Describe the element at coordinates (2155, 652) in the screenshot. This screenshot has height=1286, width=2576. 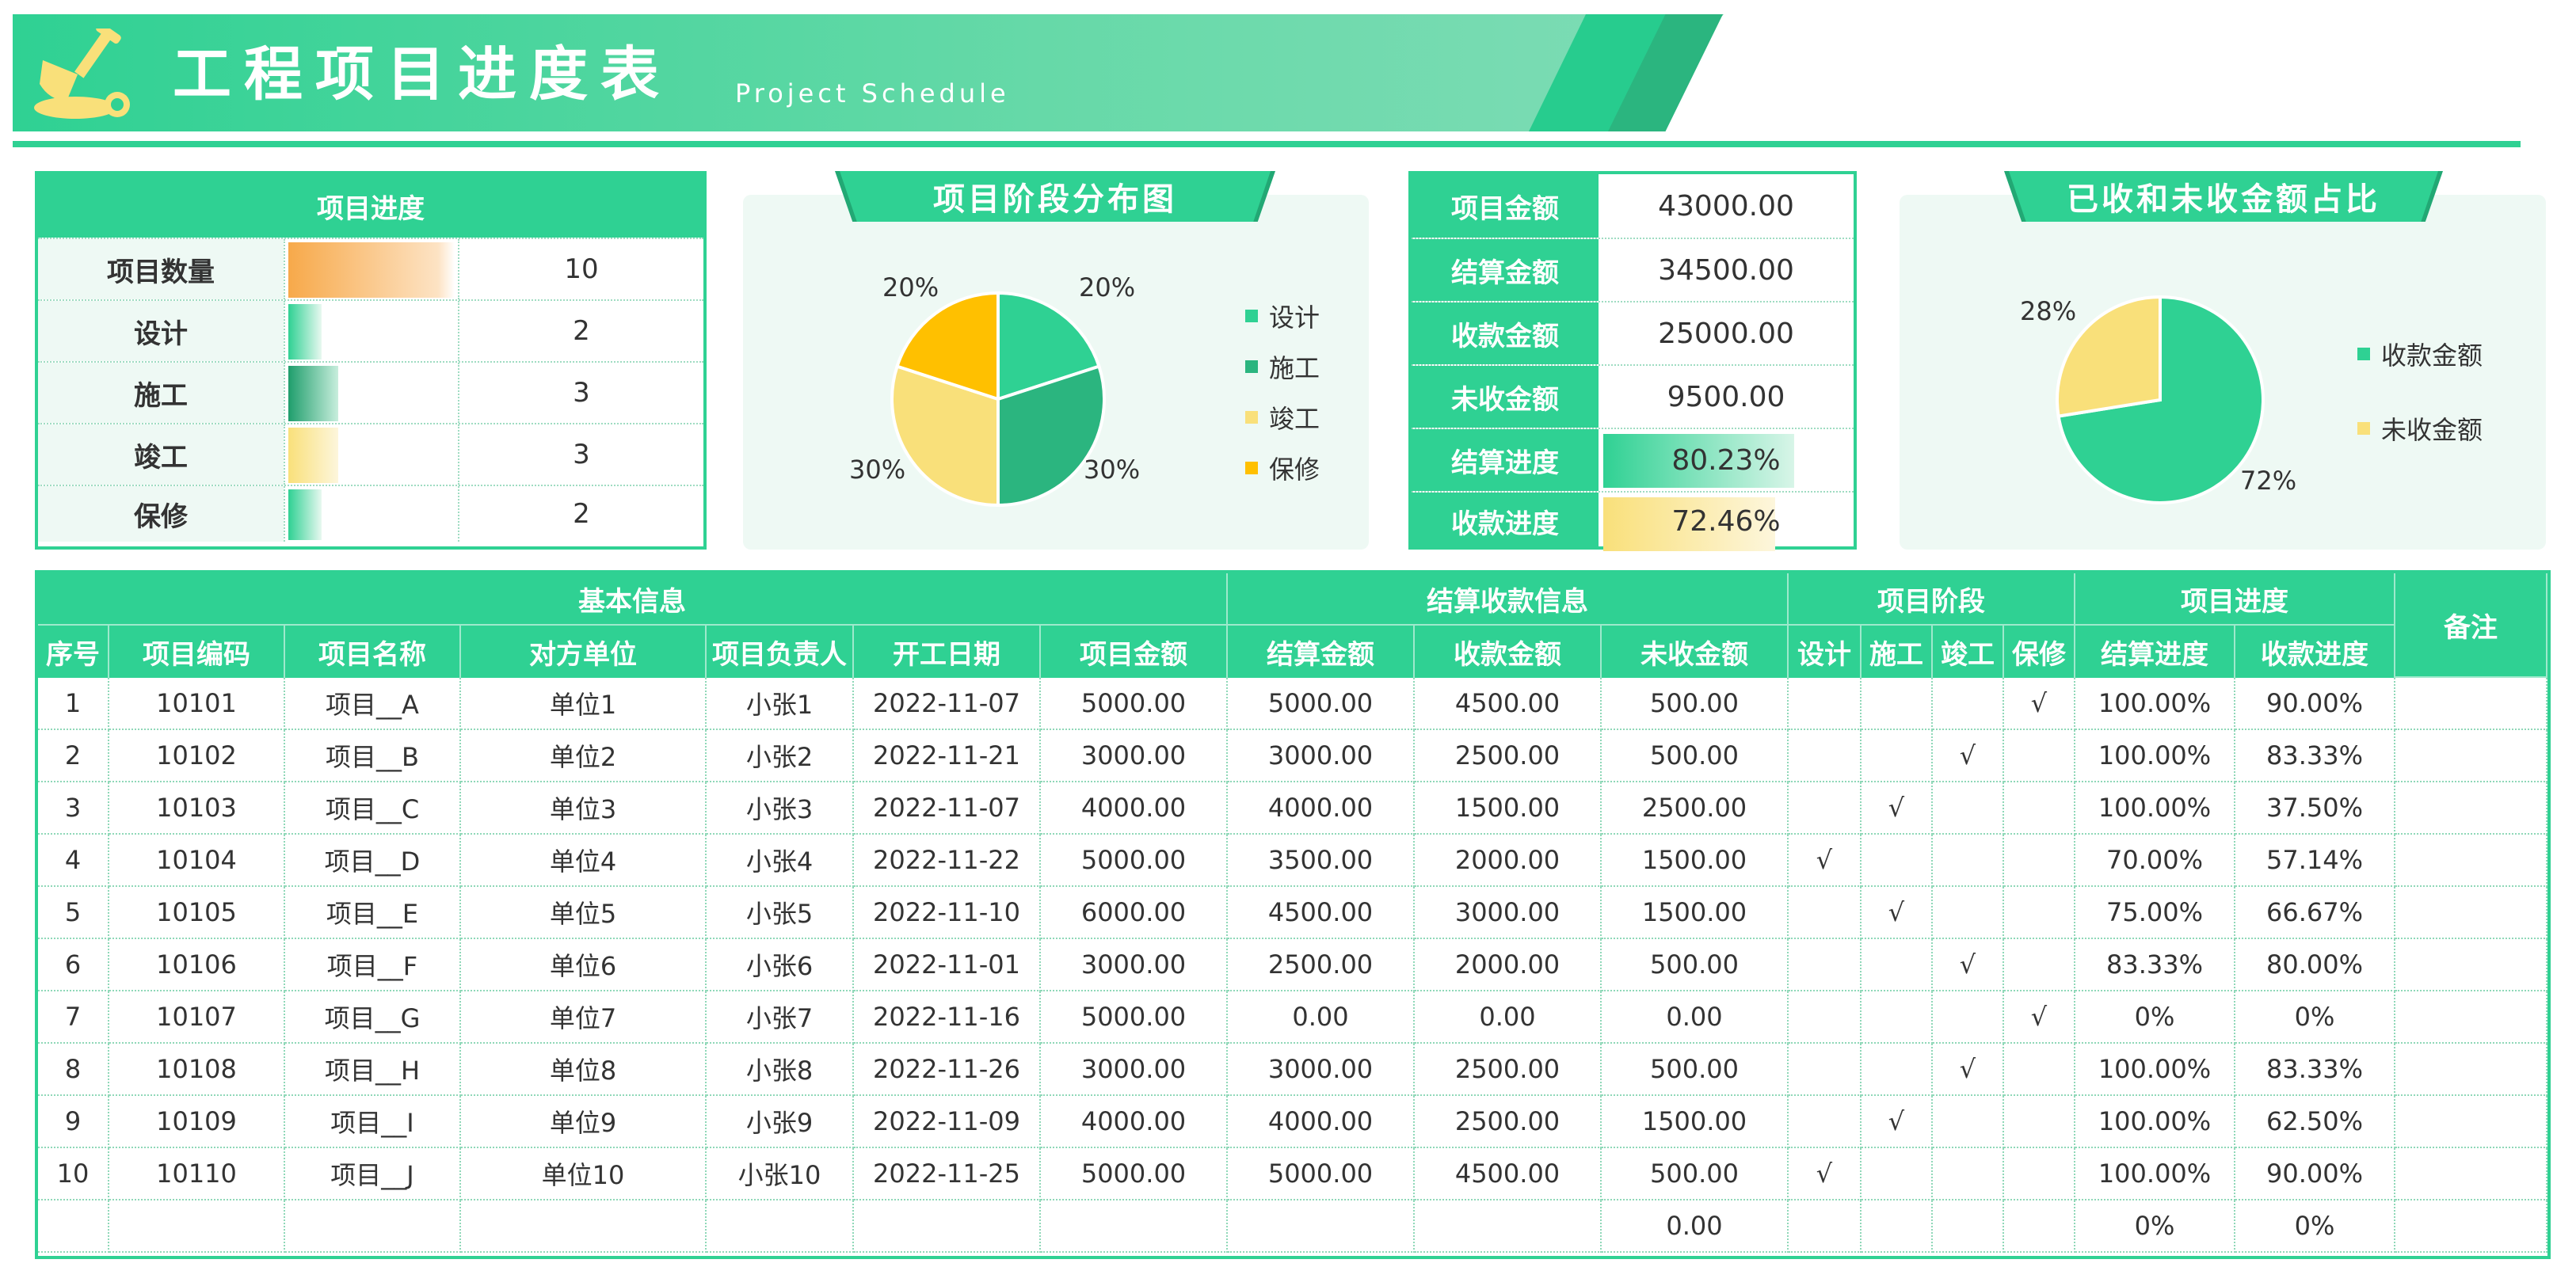
I see `table-column-header: 结算进度` at that location.